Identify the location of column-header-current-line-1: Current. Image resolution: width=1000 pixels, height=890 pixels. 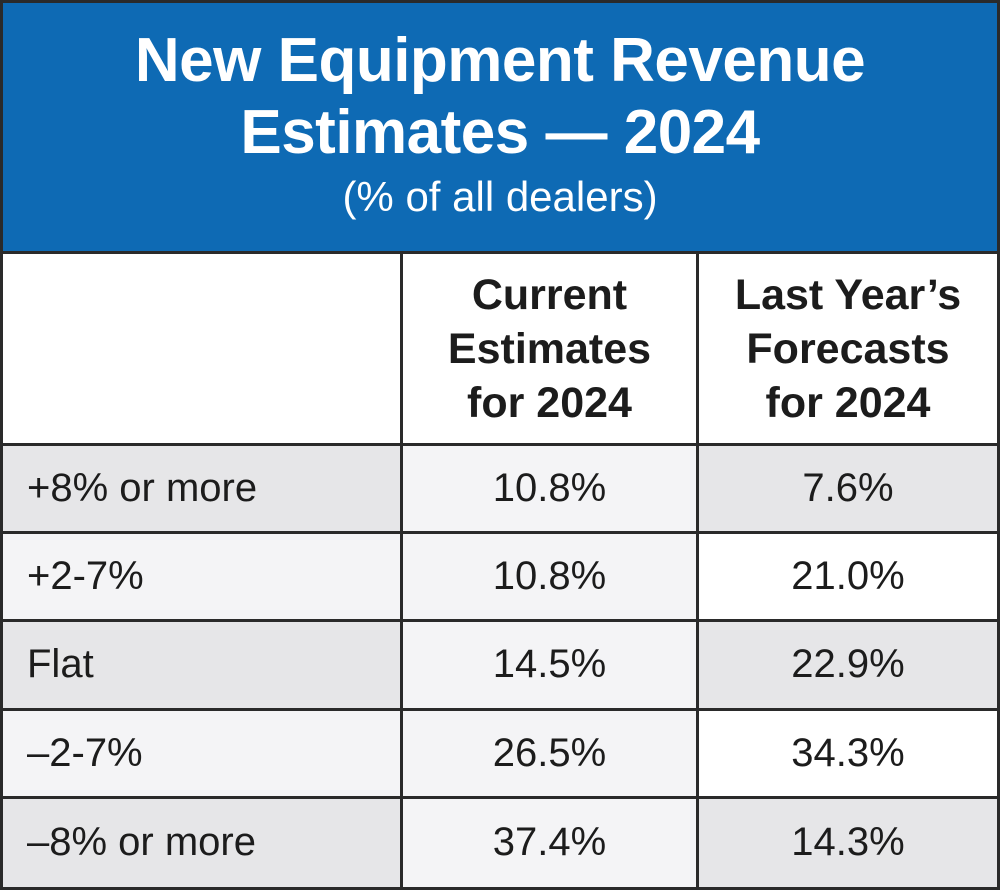
(549, 294).